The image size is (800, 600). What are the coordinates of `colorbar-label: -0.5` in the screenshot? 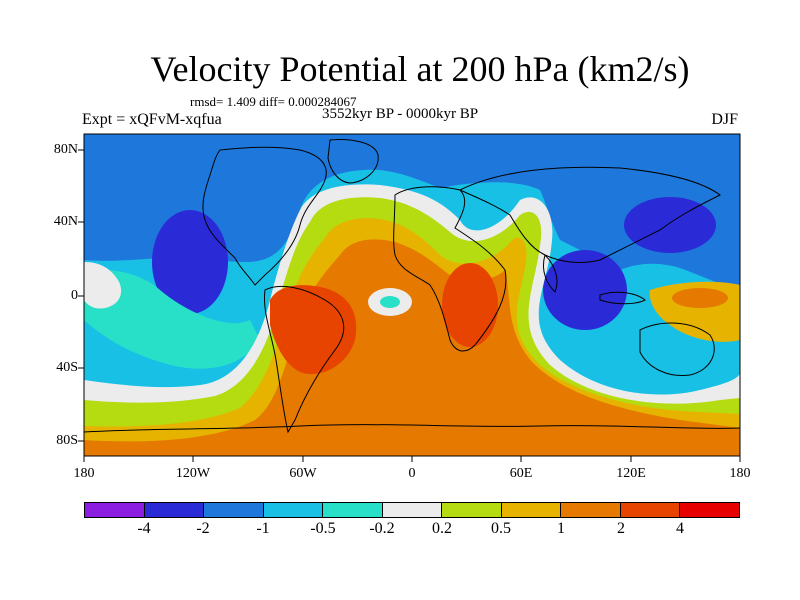 It's located at (323, 528).